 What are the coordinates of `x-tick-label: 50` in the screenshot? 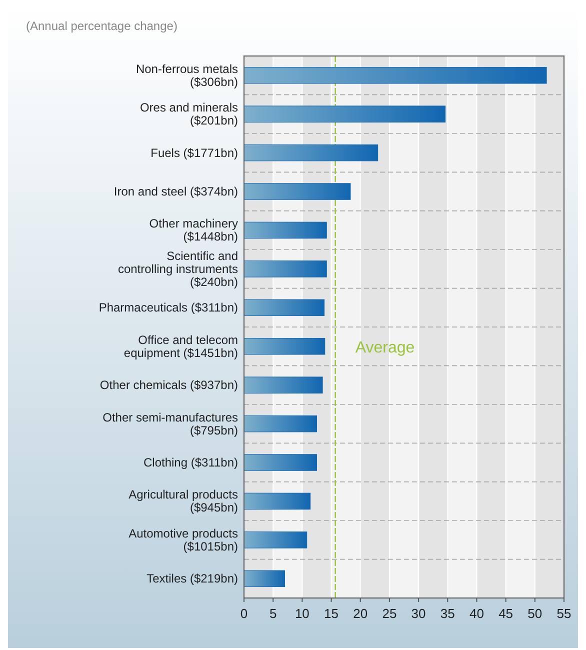 It's located at (535, 613).